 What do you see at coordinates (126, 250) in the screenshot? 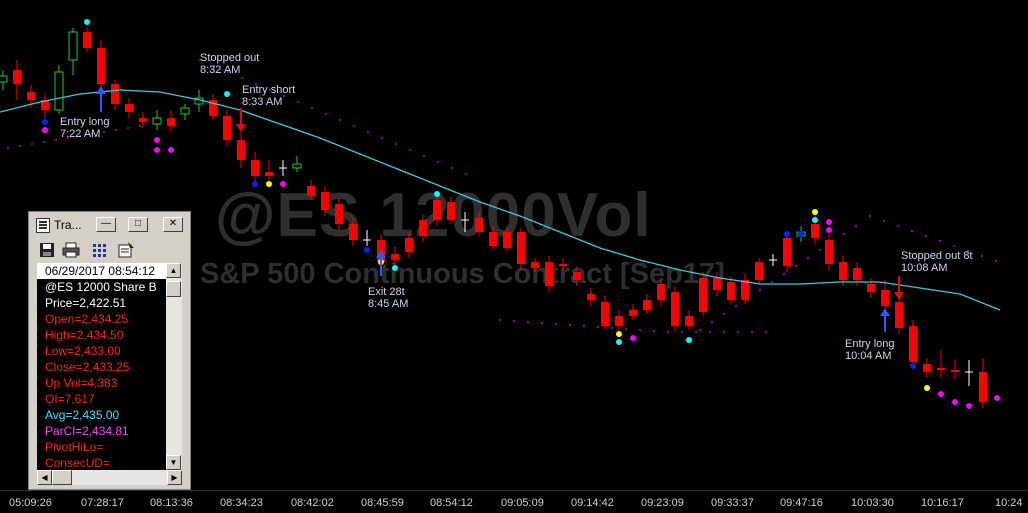
I see `properties-icon` at bounding box center [126, 250].